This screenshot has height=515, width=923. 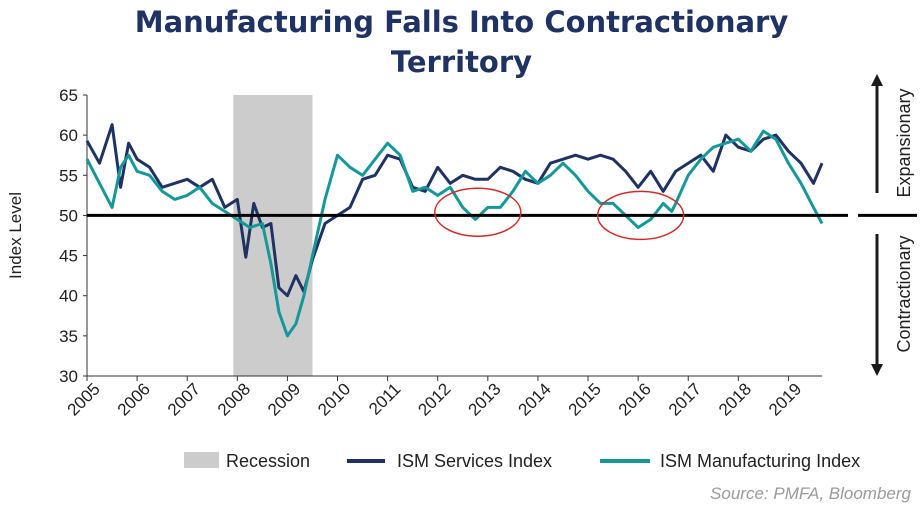 What do you see at coordinates (760, 461) in the screenshot?
I see `legend-label-manufacturing: ISM Manufacturing Index` at bounding box center [760, 461].